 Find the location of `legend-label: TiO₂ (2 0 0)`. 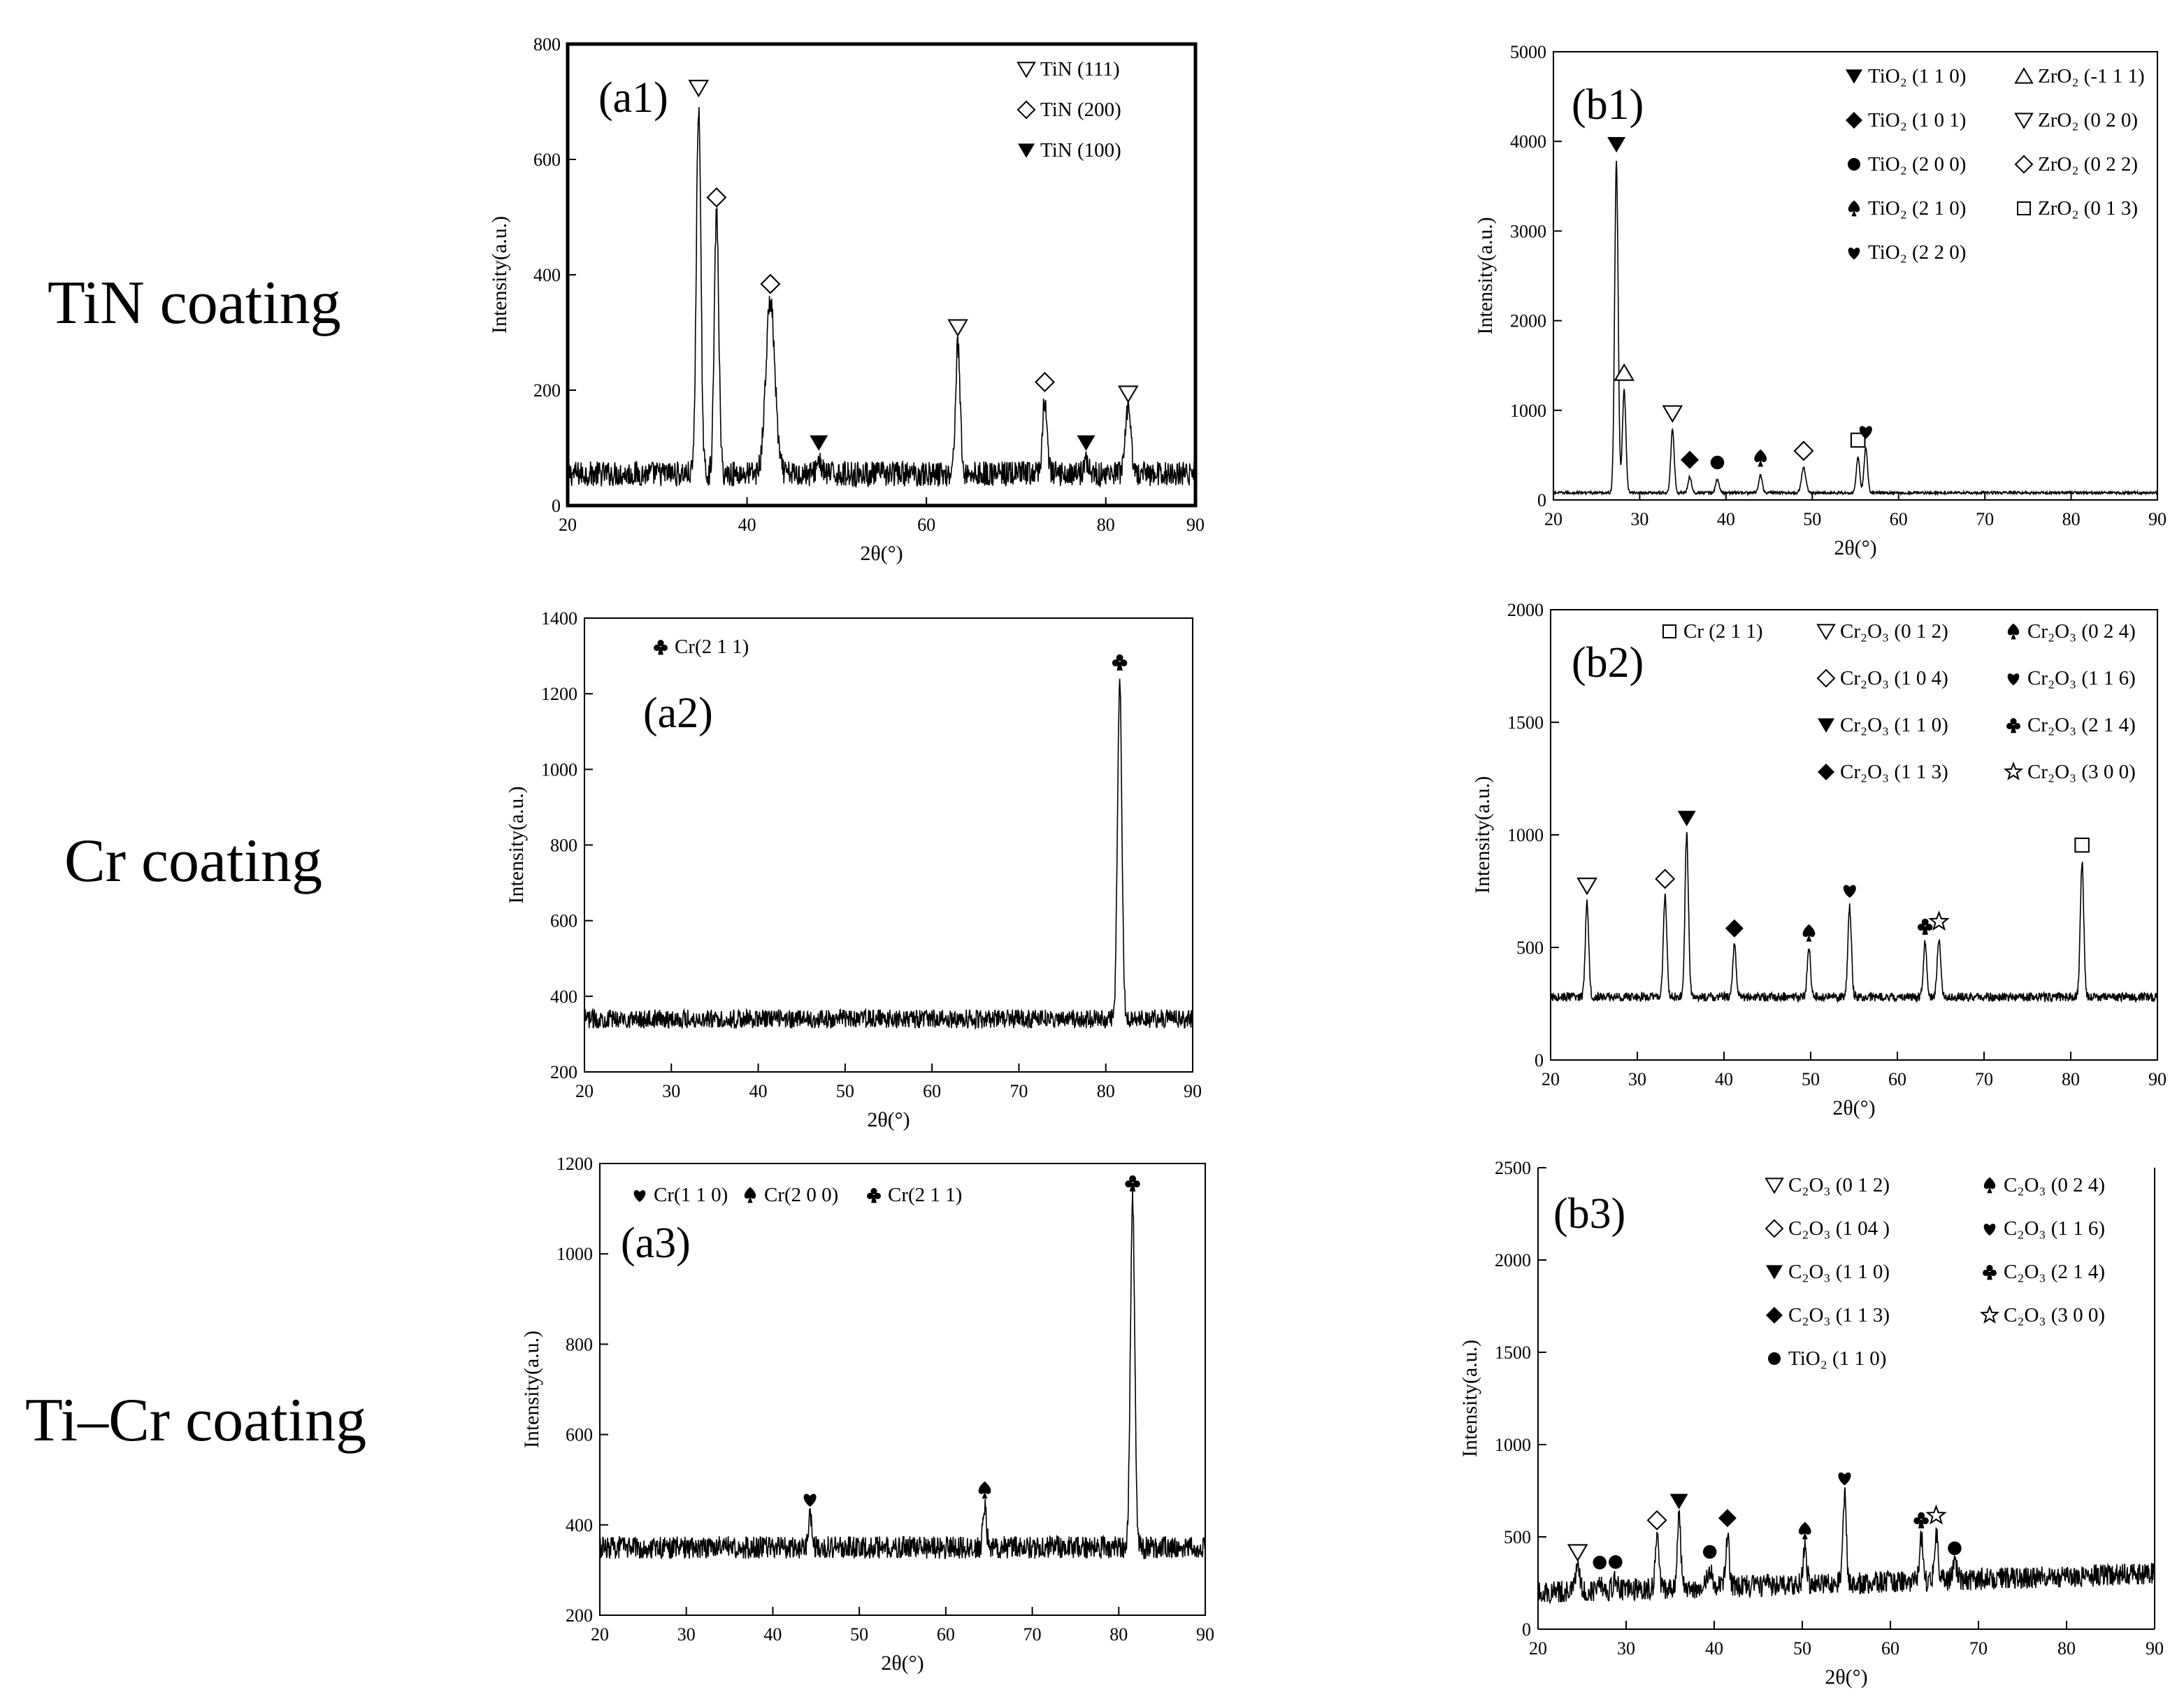

legend-label: TiO₂ (2 0 0) is located at coordinates (1917, 164).